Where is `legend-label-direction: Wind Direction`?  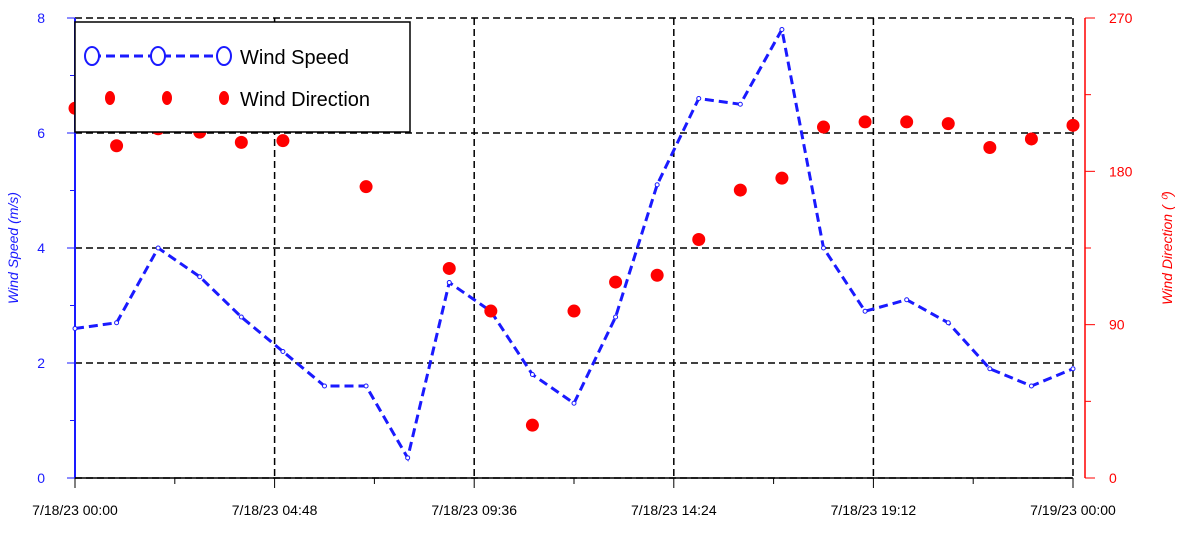 legend-label-direction: Wind Direction is located at coordinates (305, 100).